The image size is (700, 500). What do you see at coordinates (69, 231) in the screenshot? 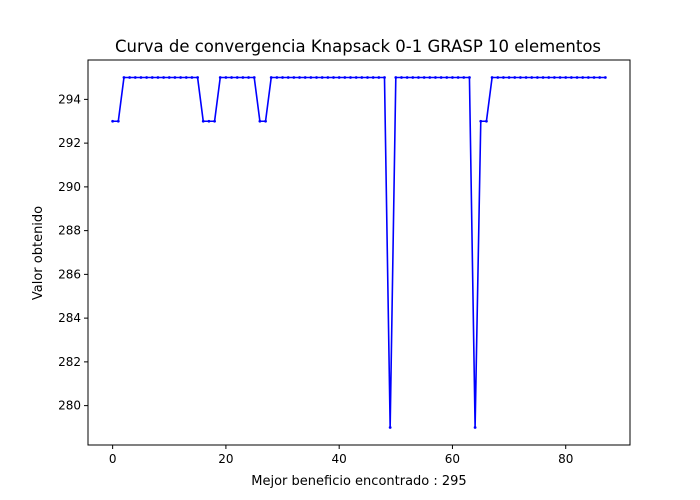
I see `y-tick-label: 288` at bounding box center [69, 231].